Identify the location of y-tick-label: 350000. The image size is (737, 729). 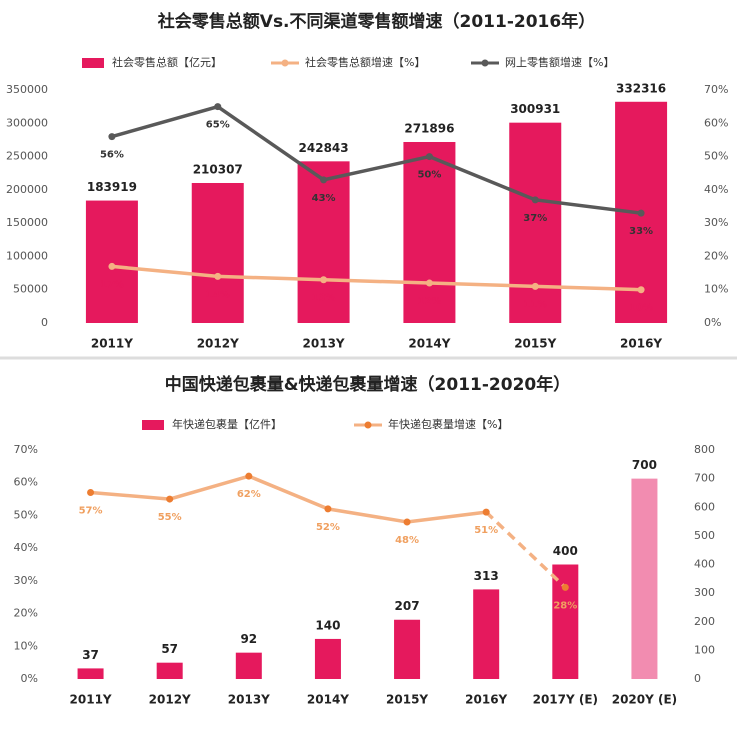
(27, 89).